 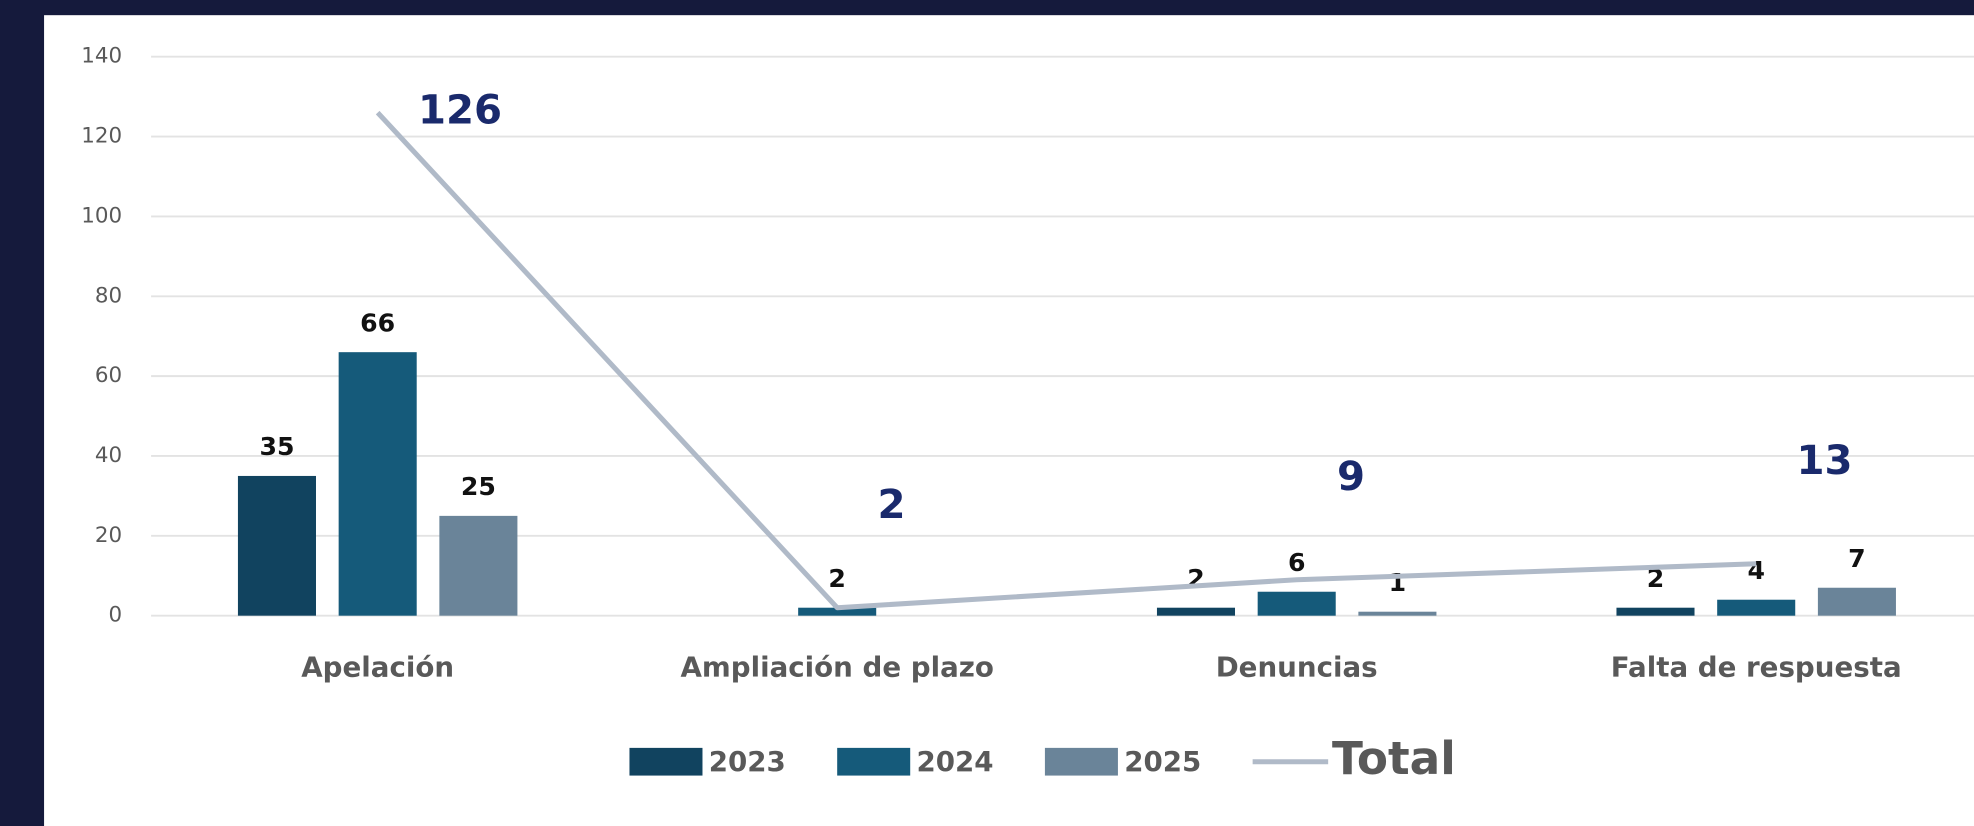 I want to click on total-label: 13, so click(x=1824, y=461).